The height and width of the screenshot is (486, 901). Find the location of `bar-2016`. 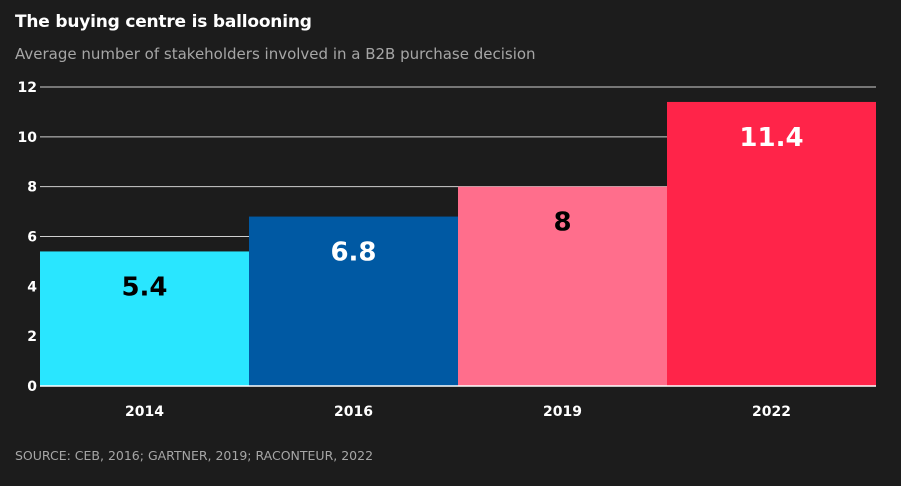

bar-2016 is located at coordinates (353, 301).